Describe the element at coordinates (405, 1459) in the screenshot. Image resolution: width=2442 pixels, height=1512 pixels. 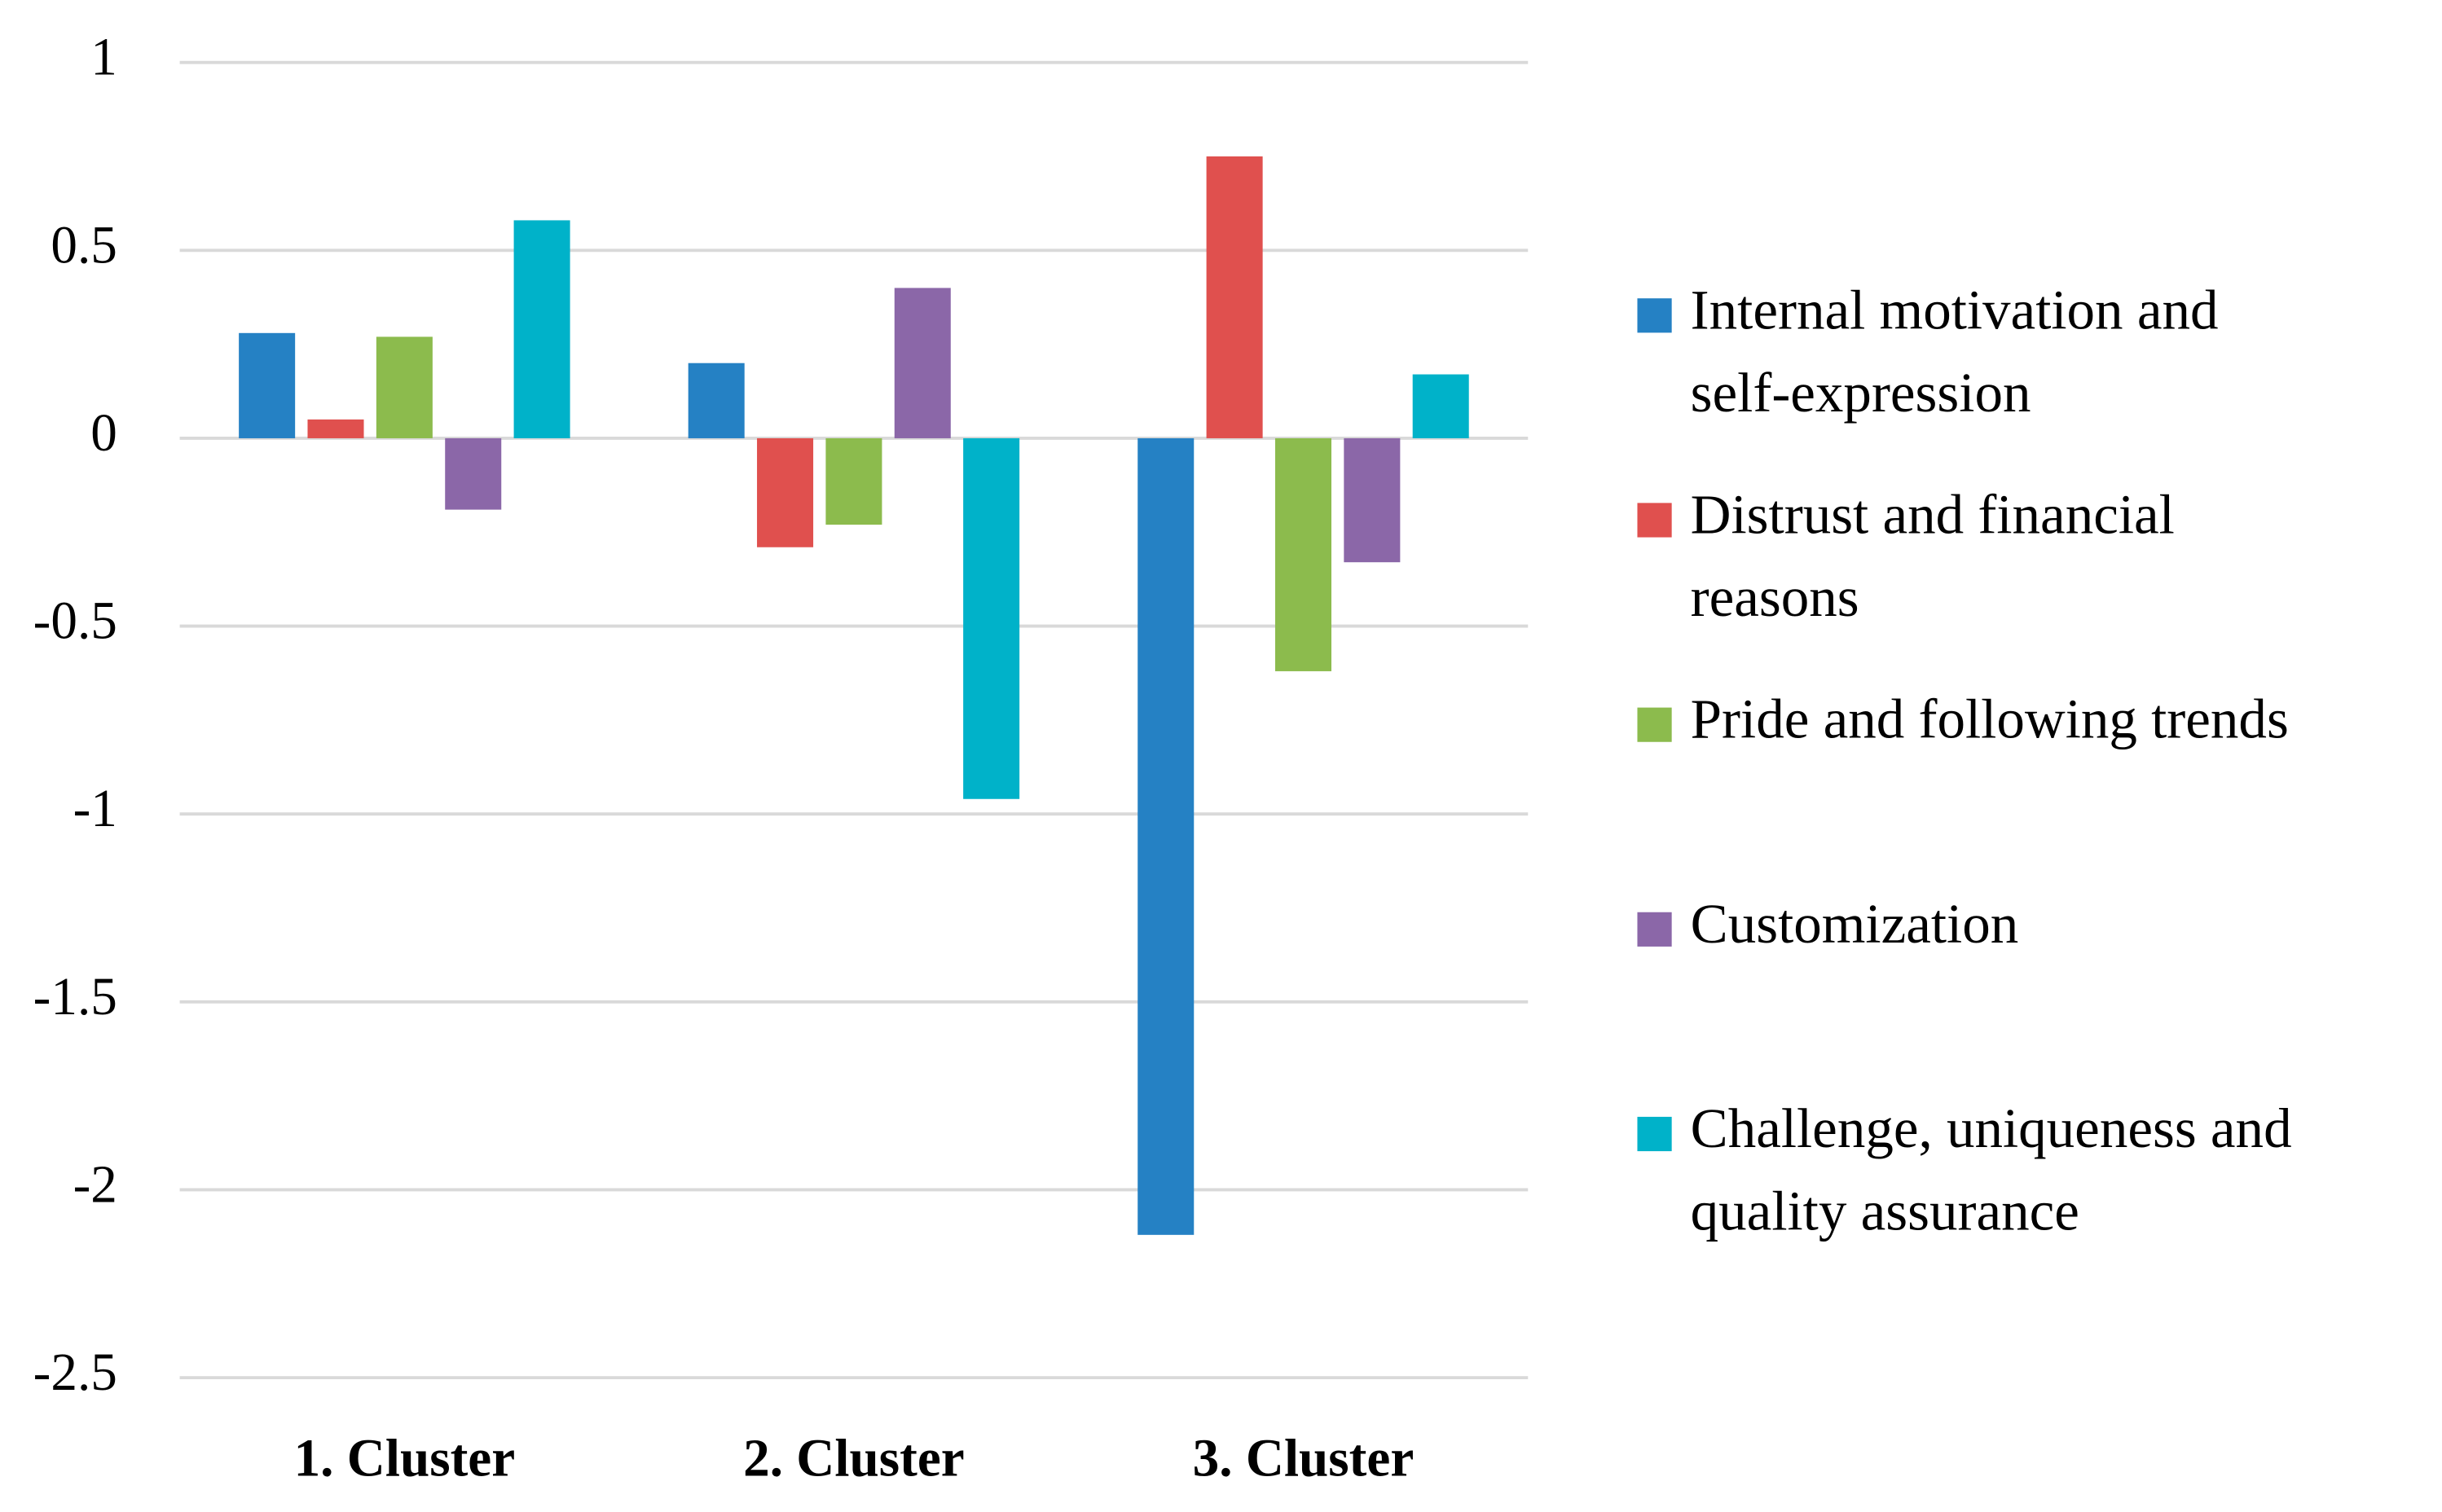
I see `x-tick-label: 1. Cluster` at that location.